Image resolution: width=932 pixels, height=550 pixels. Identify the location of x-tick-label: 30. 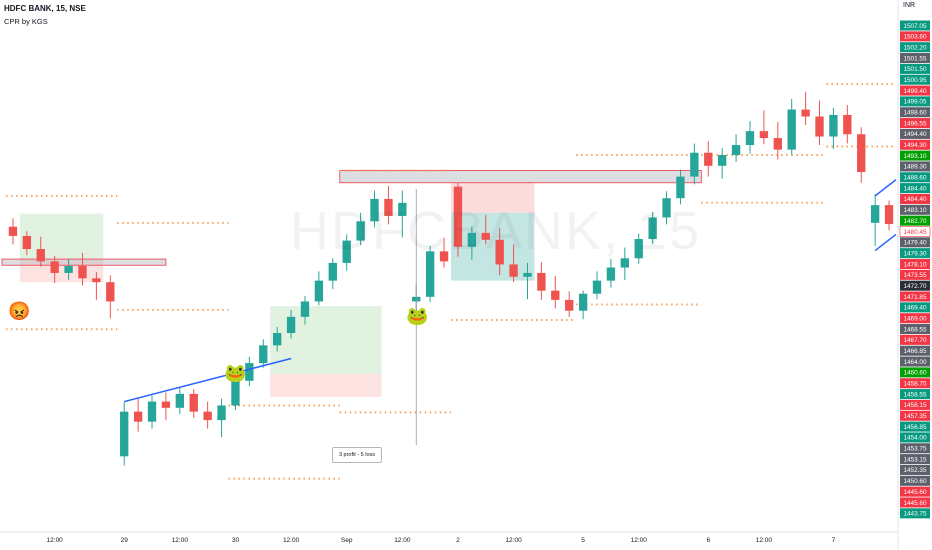
(236, 540).